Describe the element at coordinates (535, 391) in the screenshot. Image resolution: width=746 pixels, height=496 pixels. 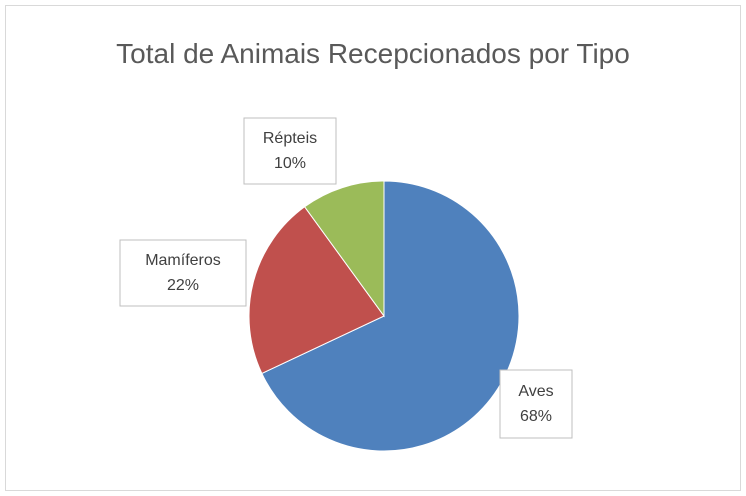
I see `slice-label: Aves` at that location.